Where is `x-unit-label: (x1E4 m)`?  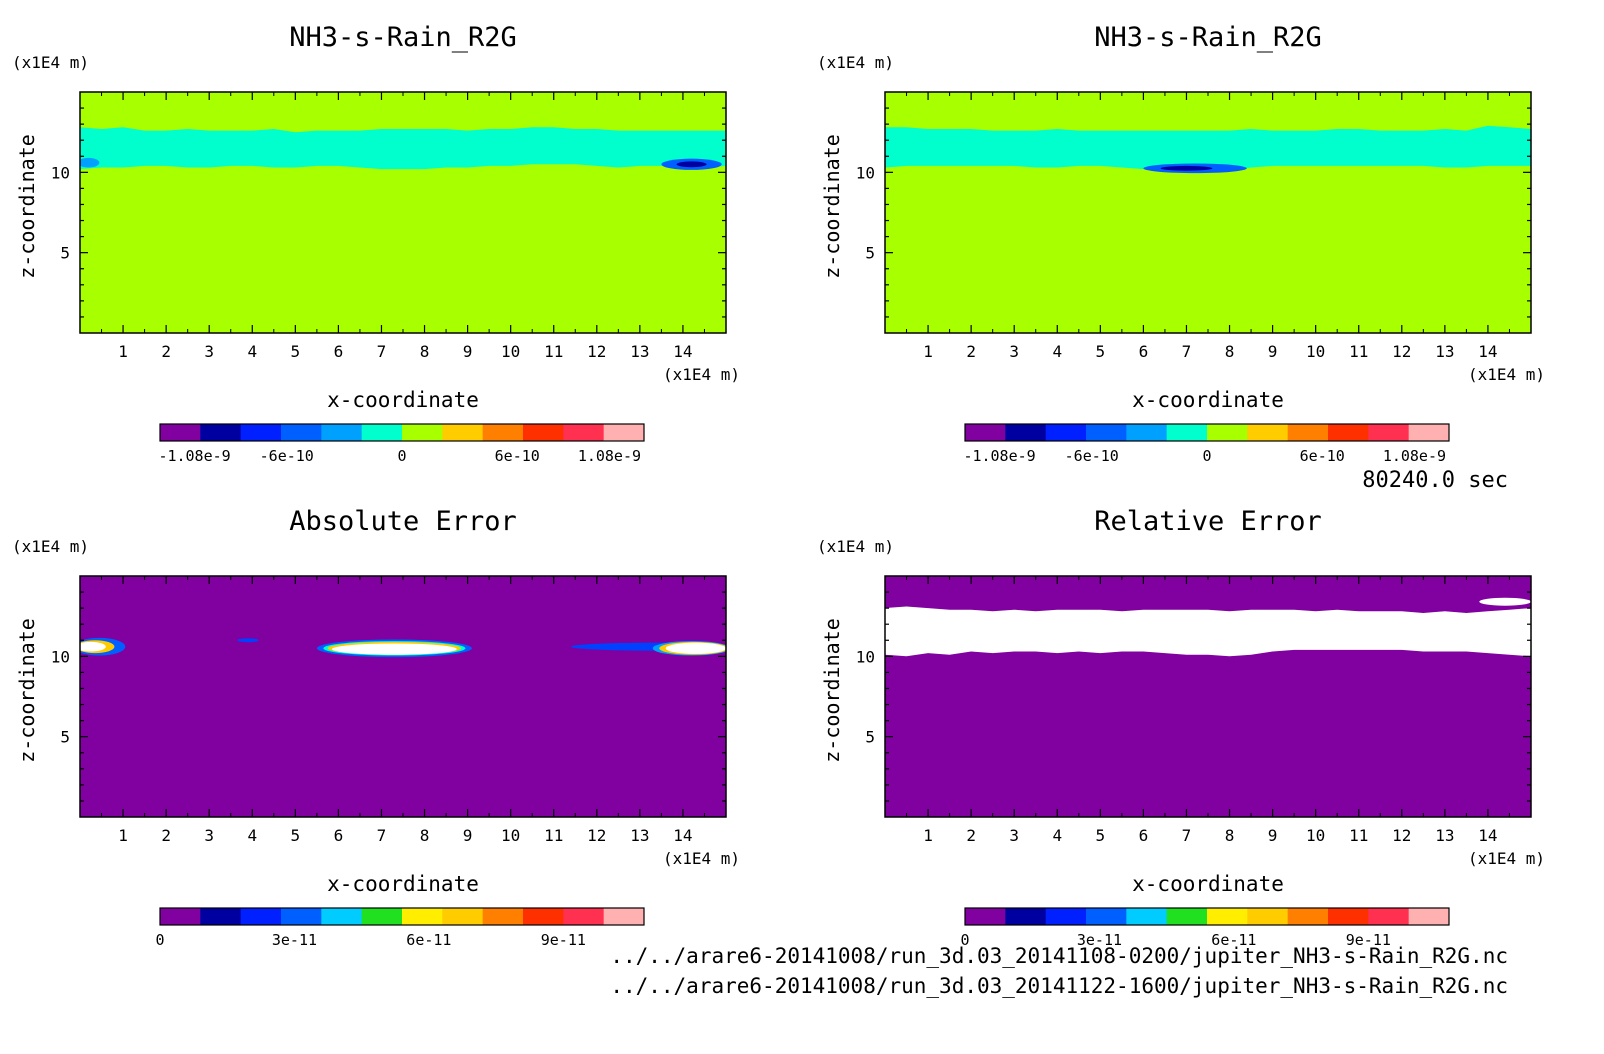
x-unit-label: (x1E4 m) is located at coordinates (1506, 374).